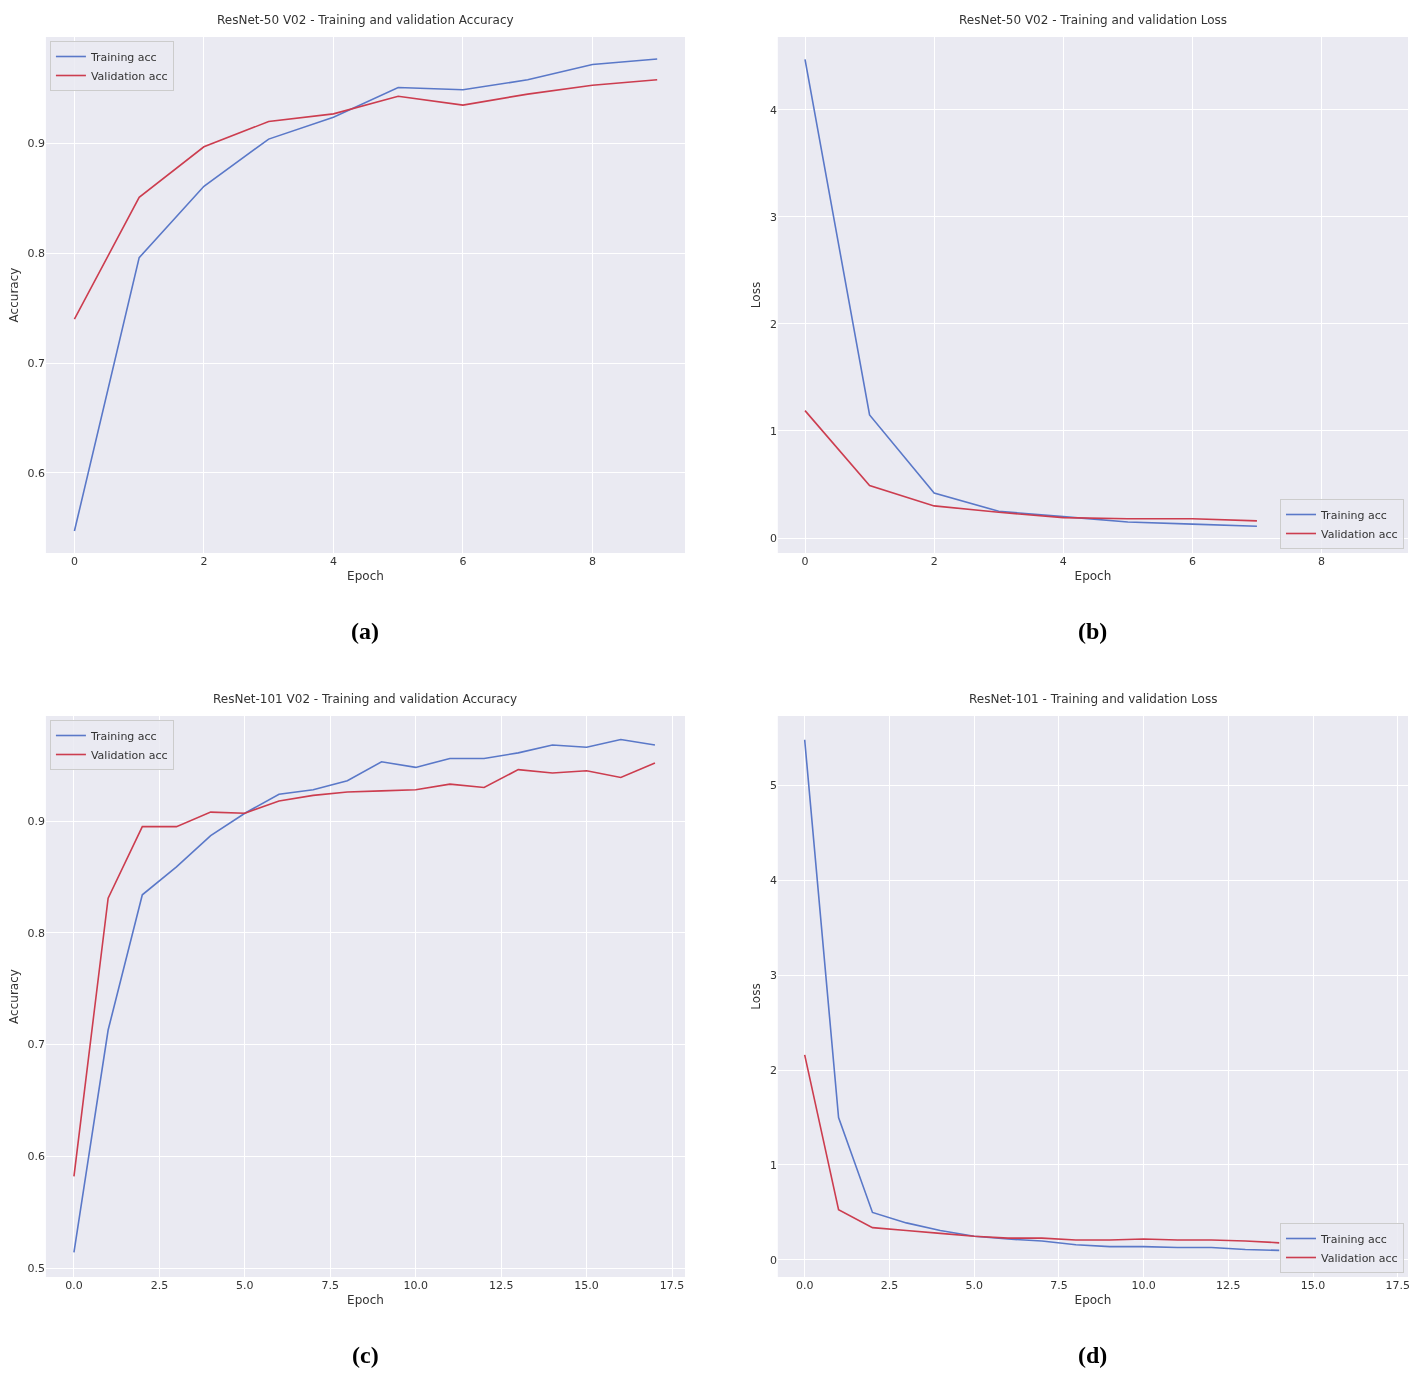 The height and width of the screenshot is (1379, 1416). Describe the element at coordinates (36, 1268) in the screenshot. I see `y-tick-label: 0.5` at that location.